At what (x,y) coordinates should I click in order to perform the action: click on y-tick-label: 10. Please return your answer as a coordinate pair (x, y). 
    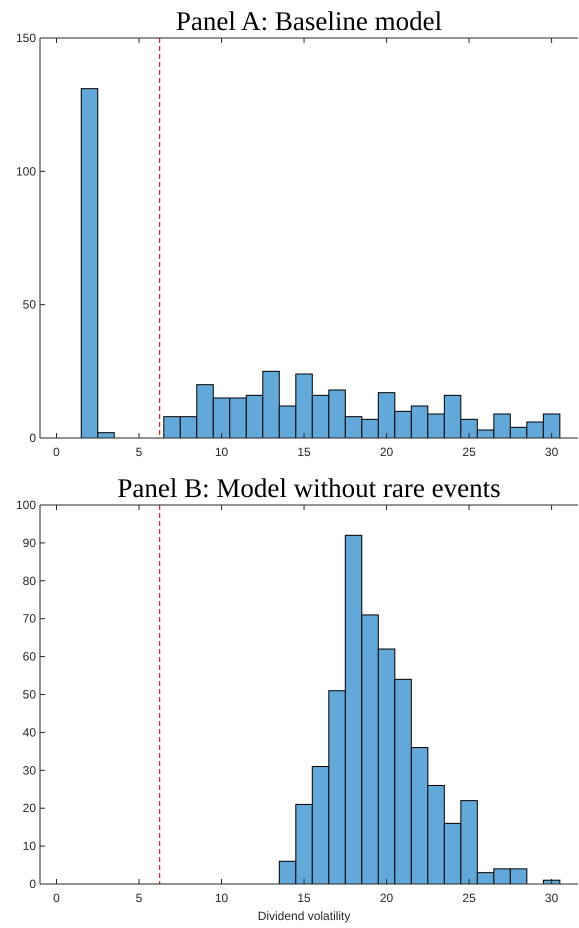
    Looking at the image, I should click on (29, 846).